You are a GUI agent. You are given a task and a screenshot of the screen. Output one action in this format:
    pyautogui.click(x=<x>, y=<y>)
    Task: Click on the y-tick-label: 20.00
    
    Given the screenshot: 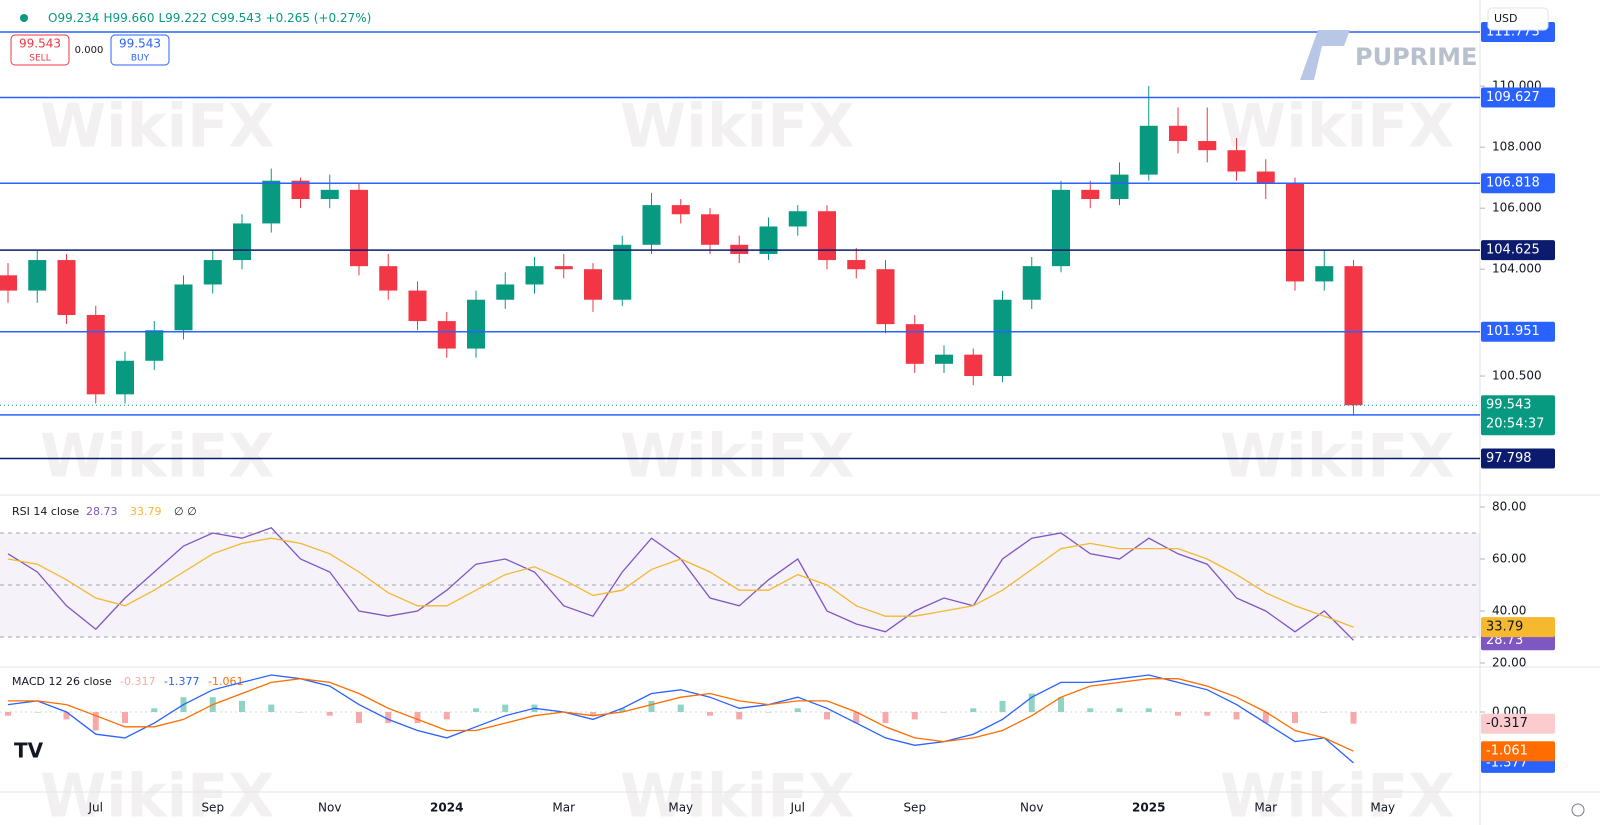 What is the action you would take?
    pyautogui.click(x=1509, y=662)
    